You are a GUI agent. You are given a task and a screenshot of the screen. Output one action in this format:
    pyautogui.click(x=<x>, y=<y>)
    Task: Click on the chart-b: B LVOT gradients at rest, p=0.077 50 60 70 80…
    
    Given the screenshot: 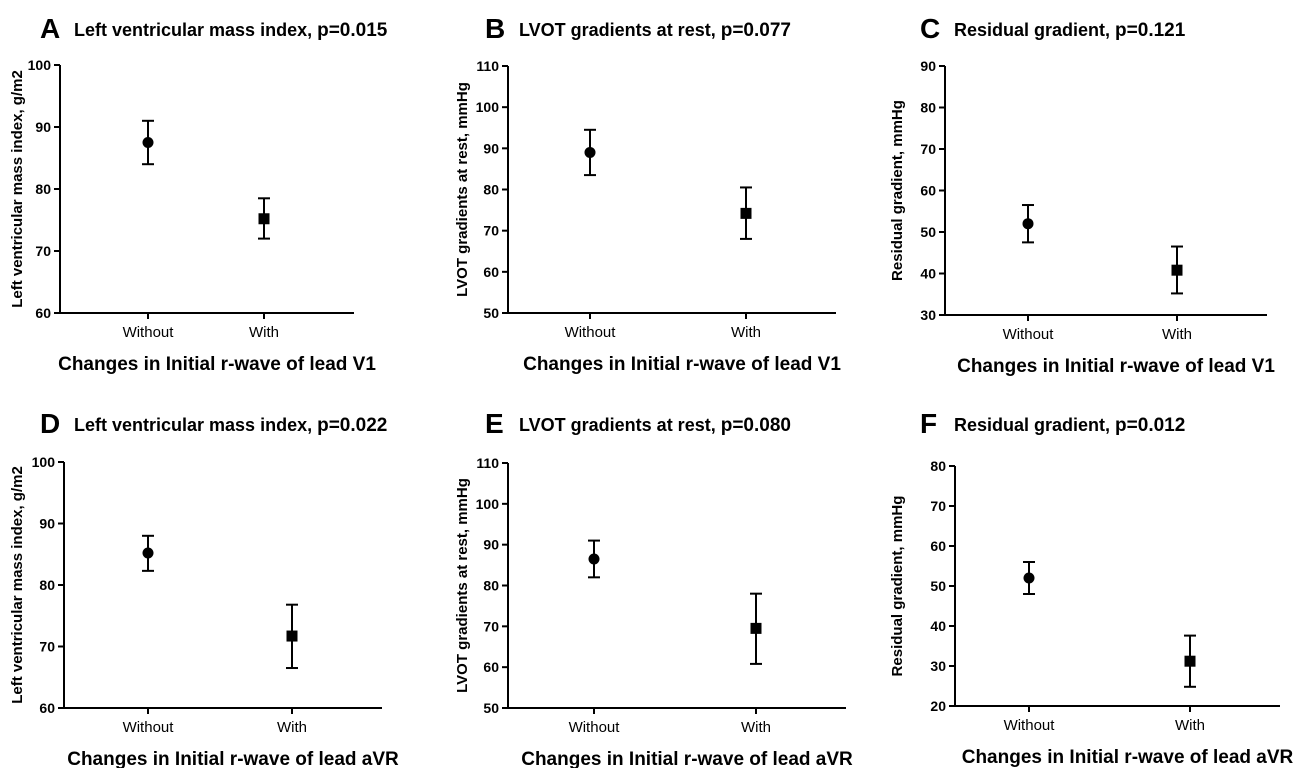 What is the action you would take?
    pyautogui.click(x=647, y=194)
    